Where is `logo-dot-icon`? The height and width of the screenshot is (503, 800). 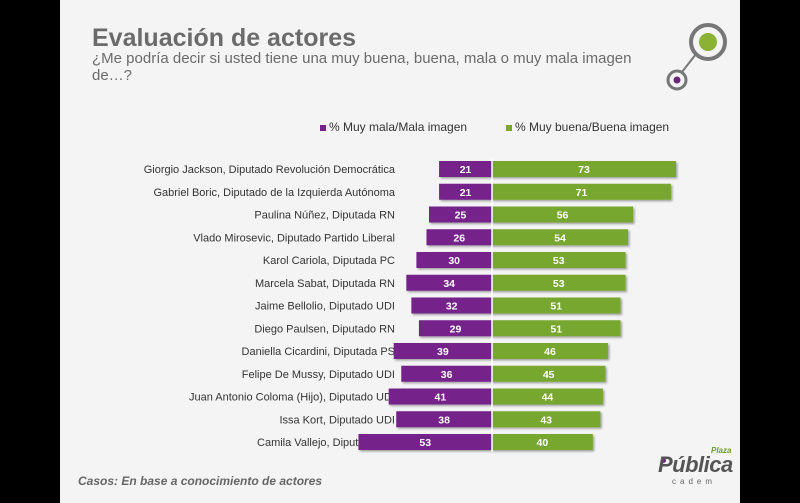 logo-dot-icon is located at coordinates (663, 460).